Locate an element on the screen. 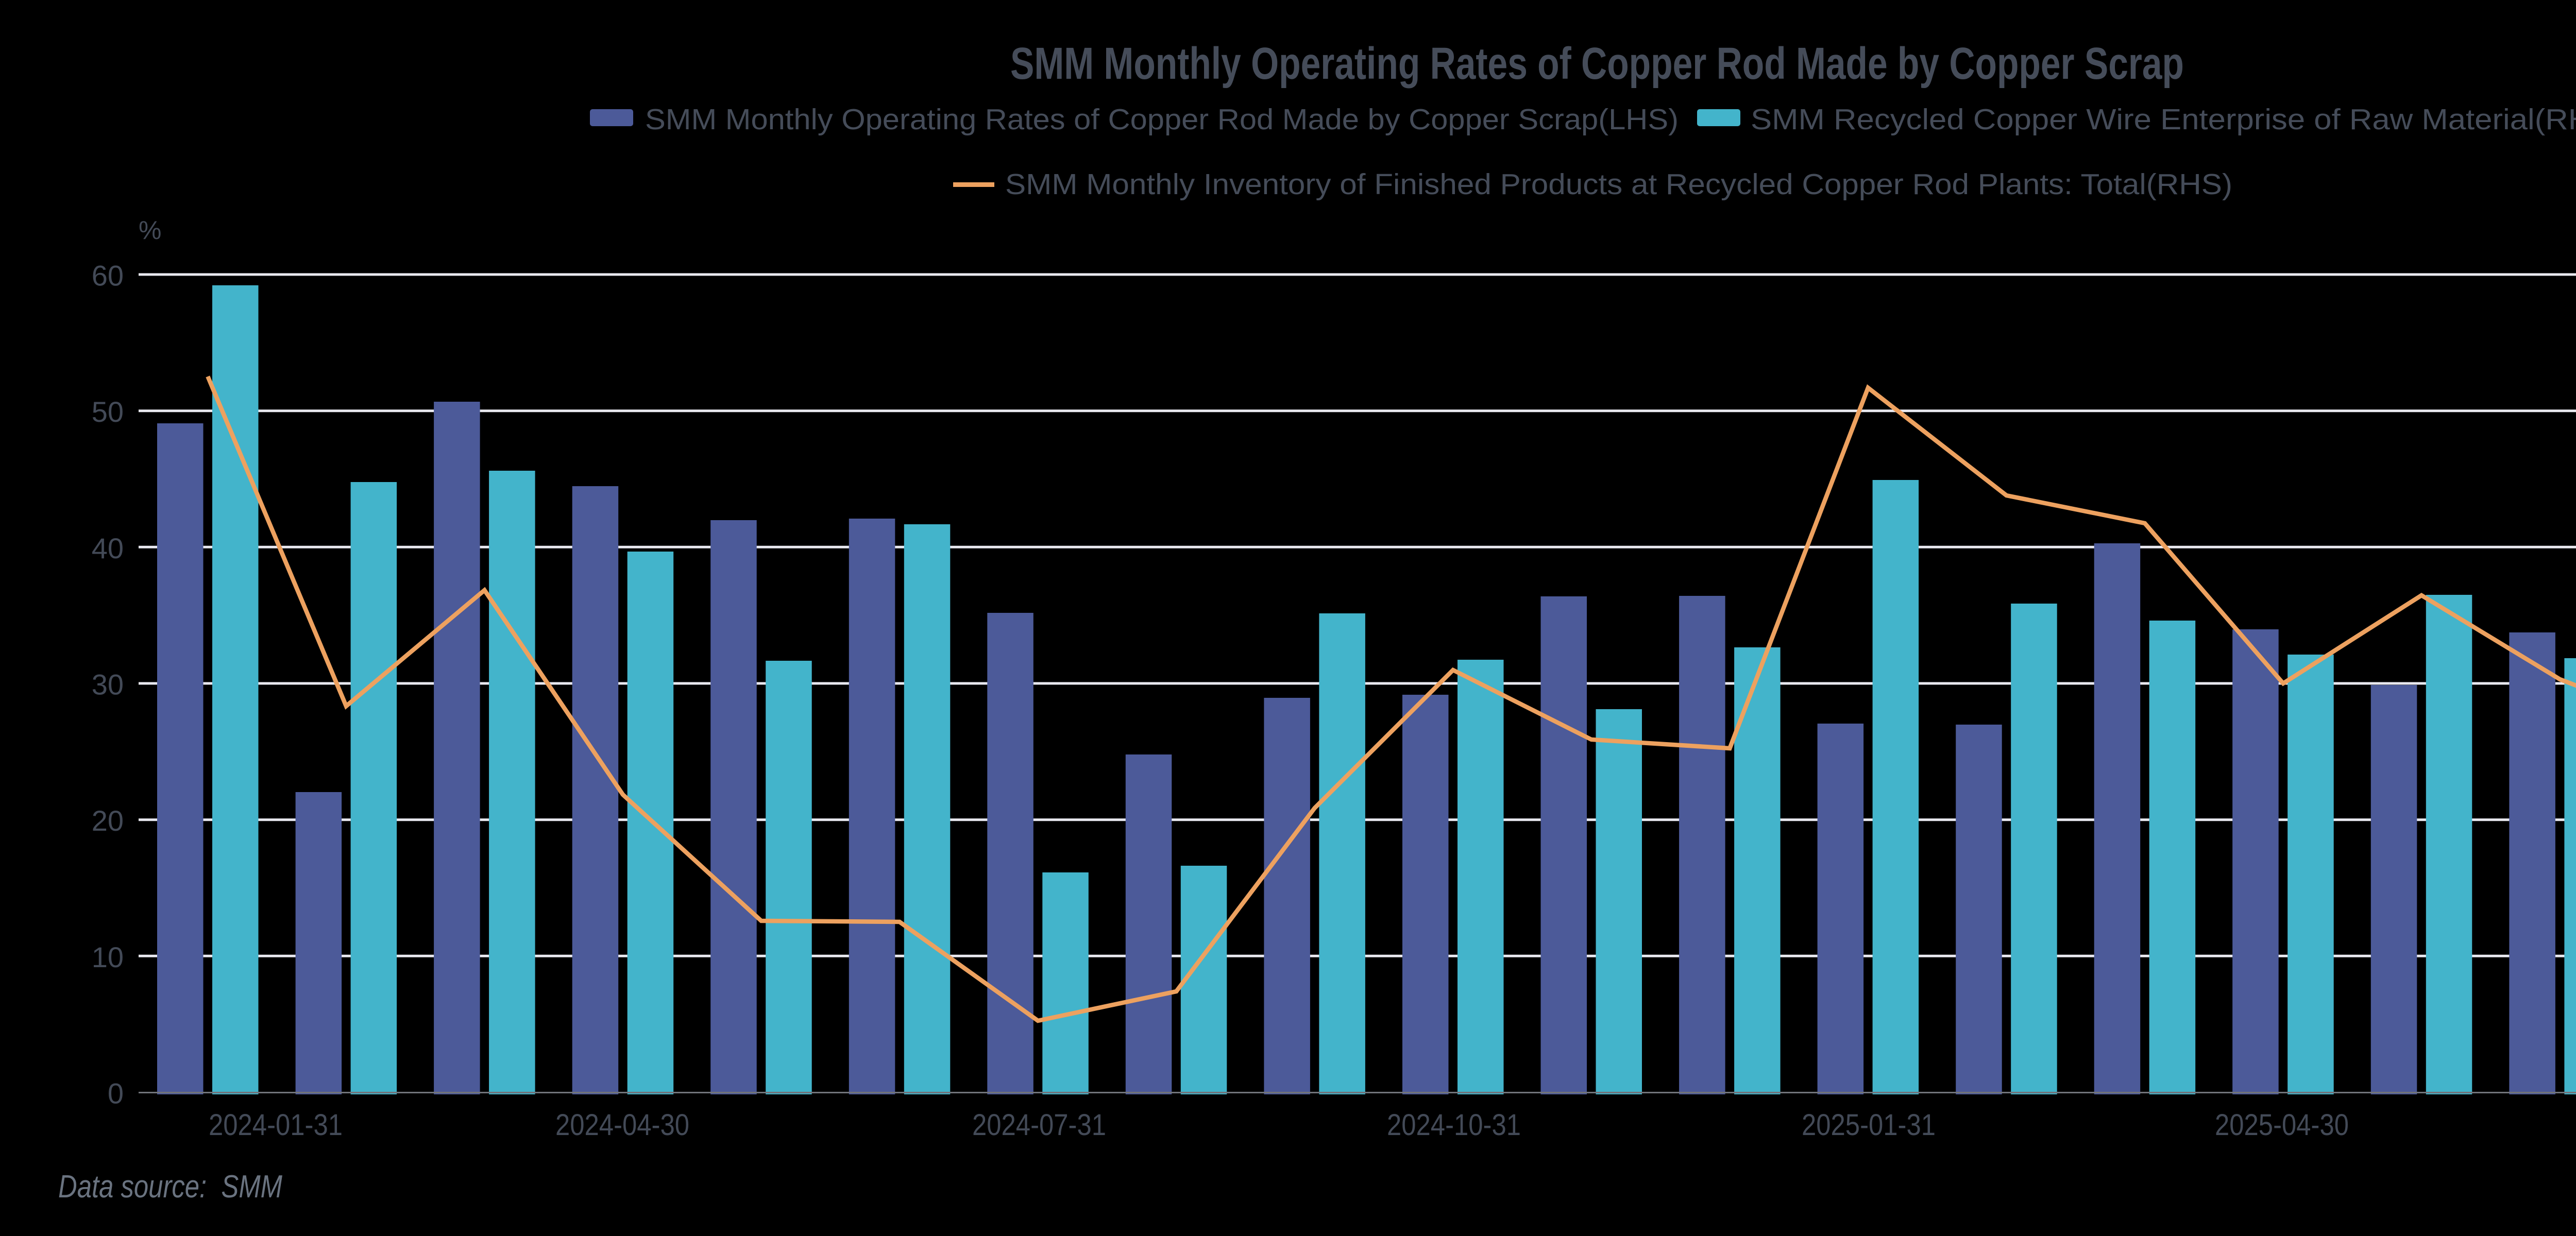  svg-text: 20 is located at coordinates (108, 820).